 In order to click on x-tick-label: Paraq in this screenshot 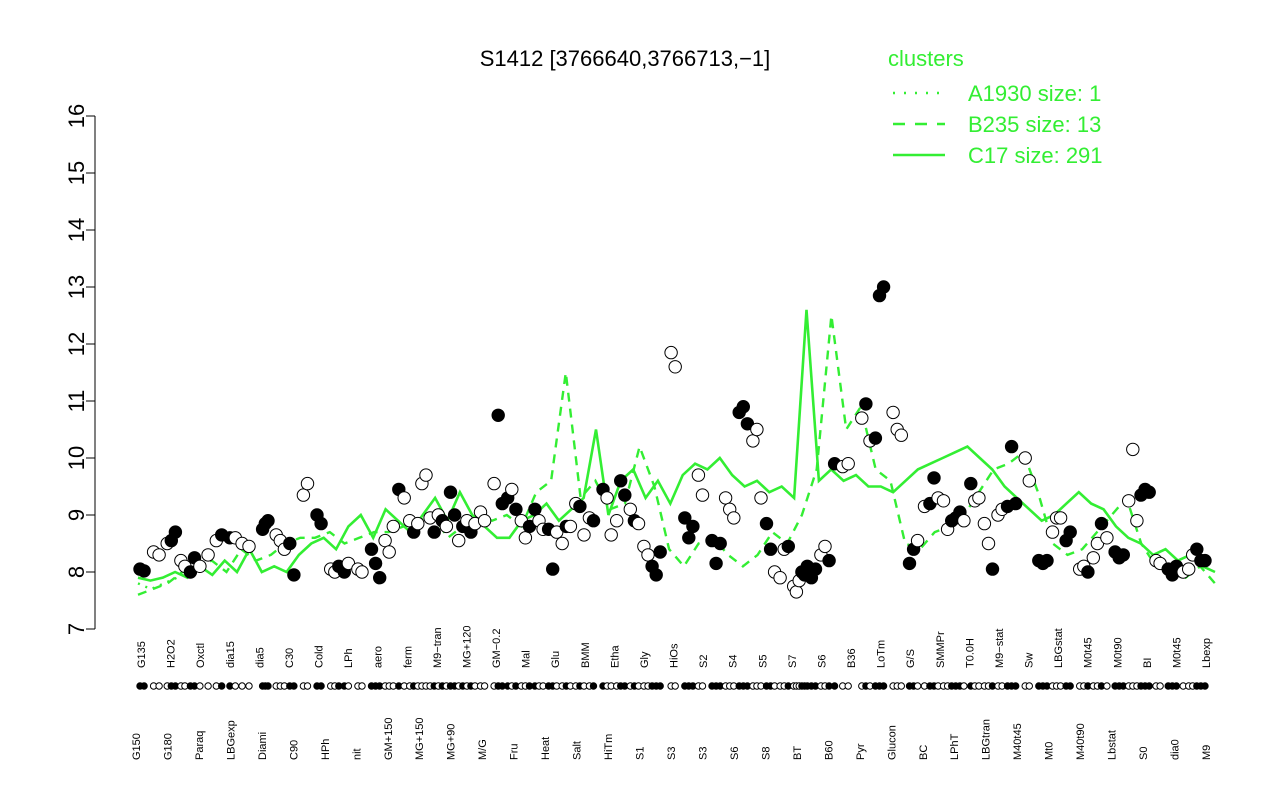, I will do `click(200, 745)`.